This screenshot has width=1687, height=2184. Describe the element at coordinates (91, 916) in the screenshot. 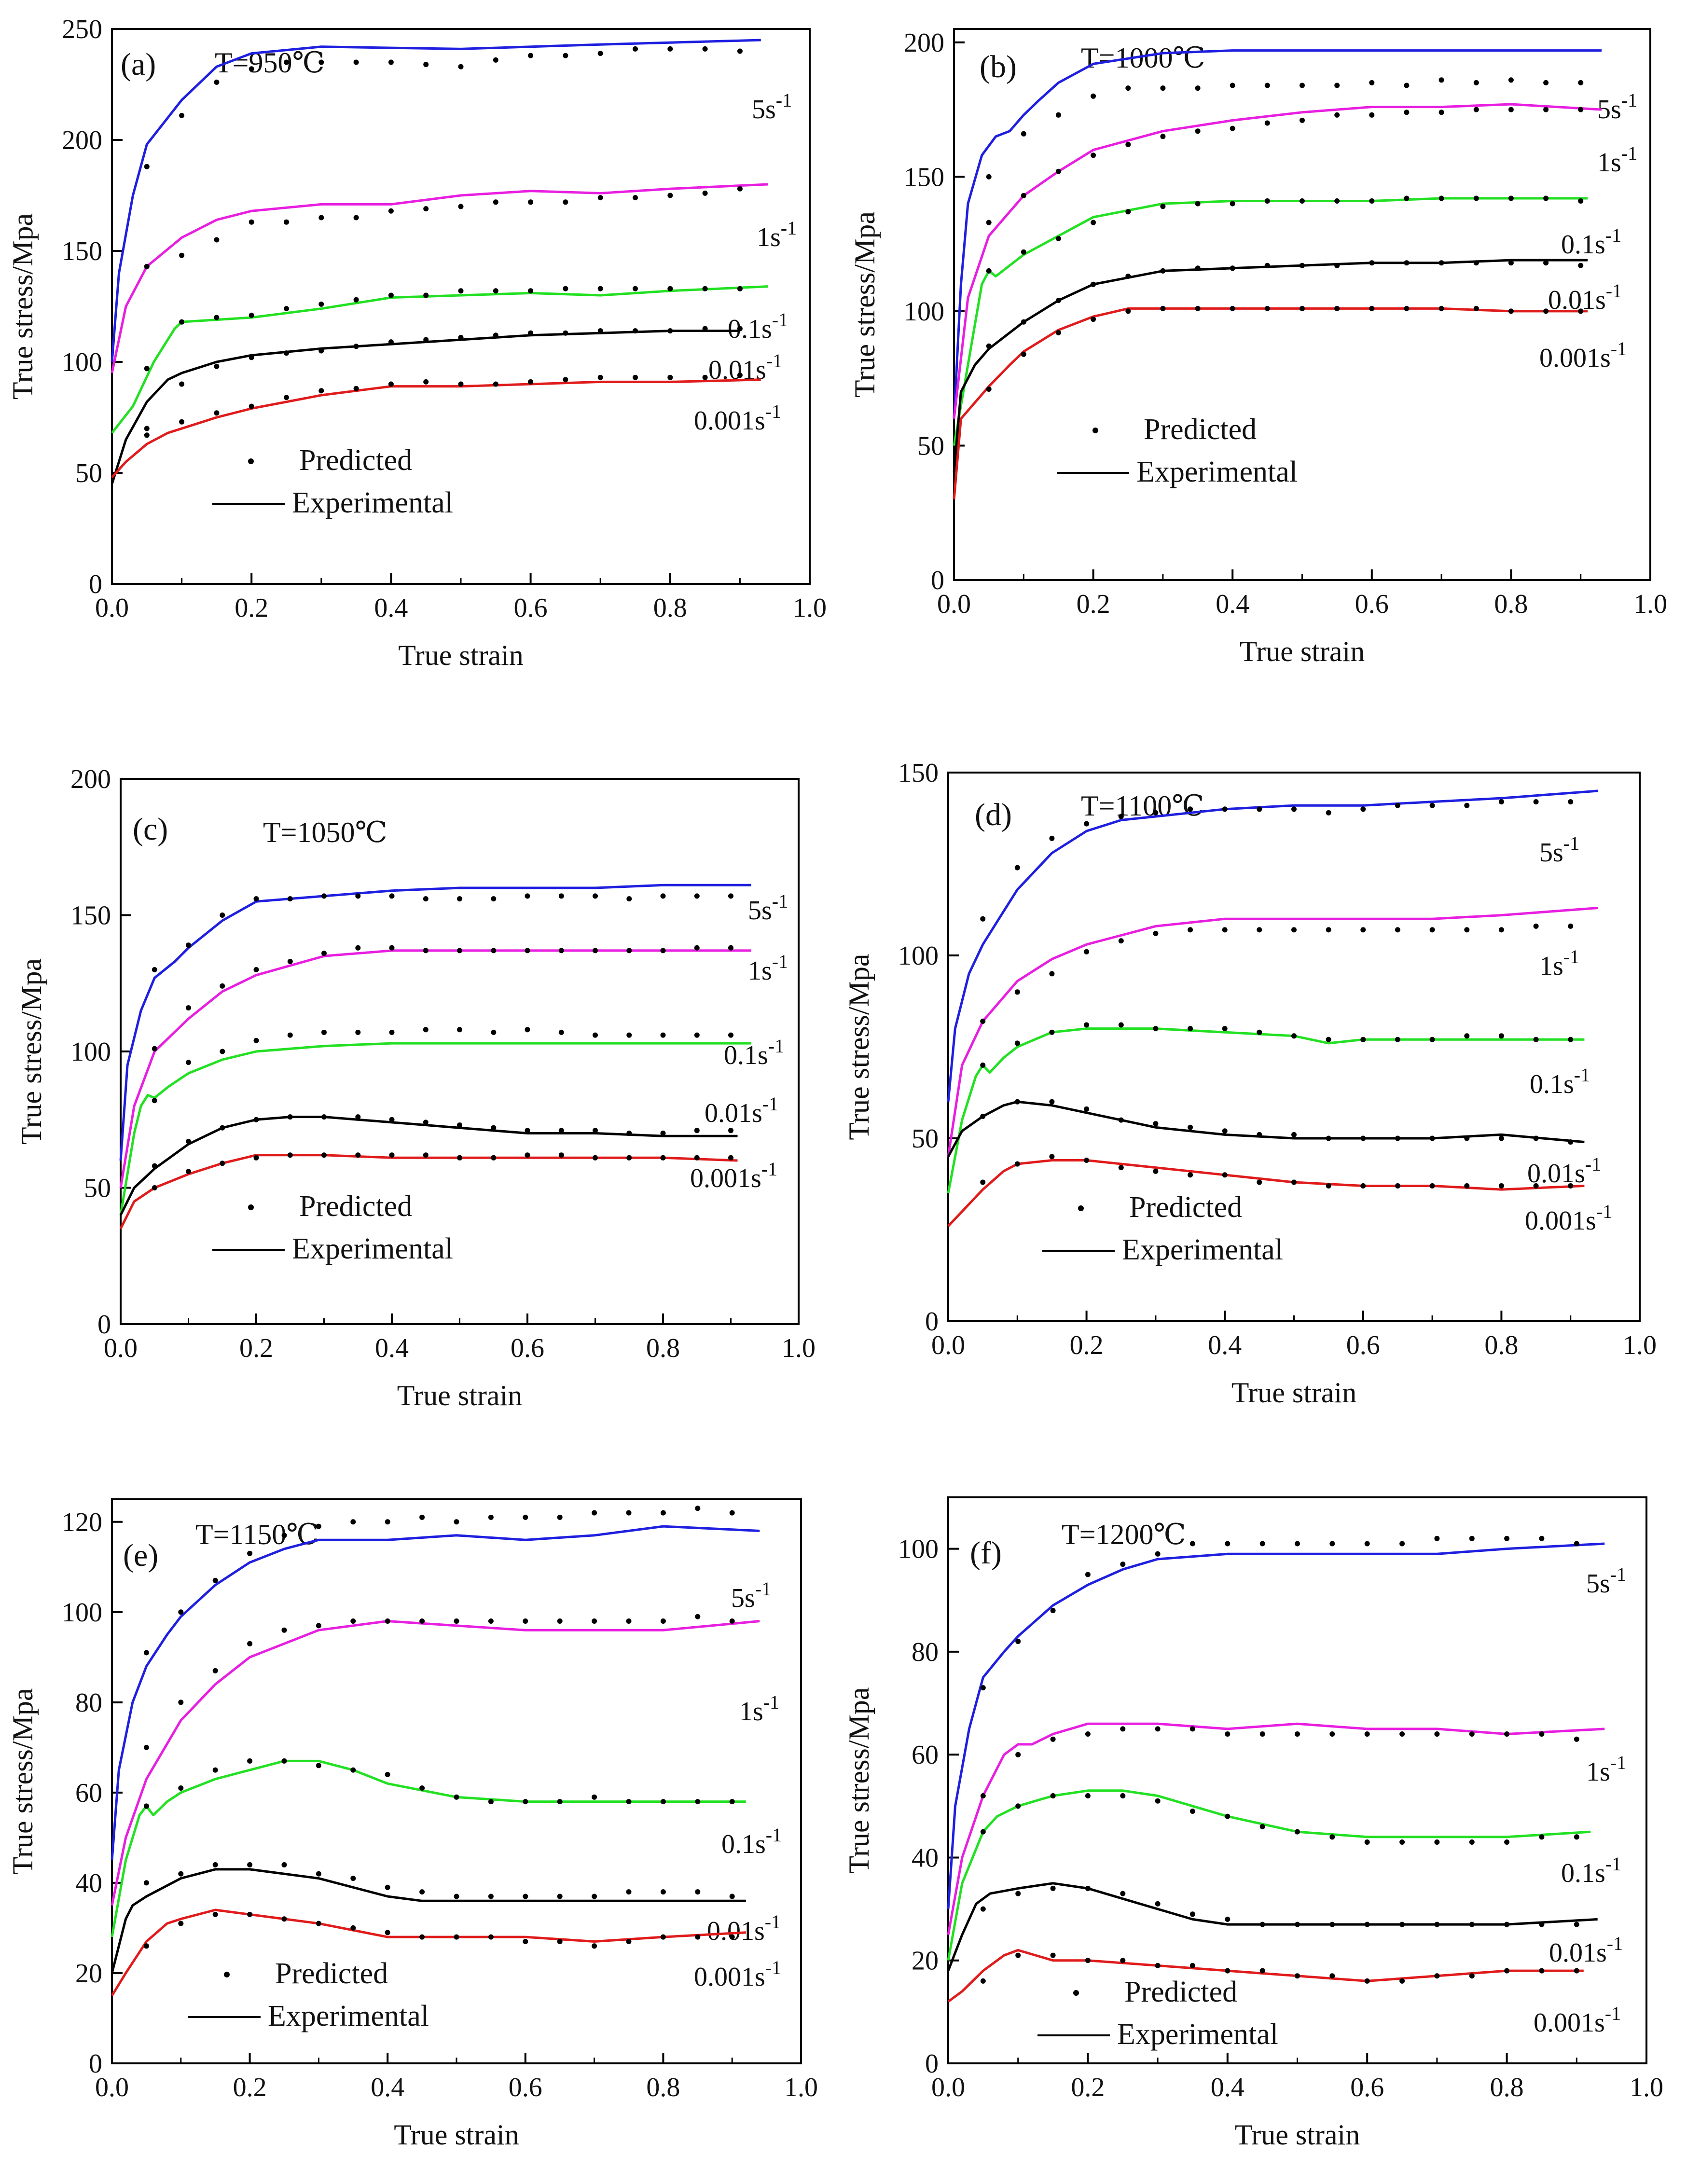

I see `y-tick-label: 150` at that location.